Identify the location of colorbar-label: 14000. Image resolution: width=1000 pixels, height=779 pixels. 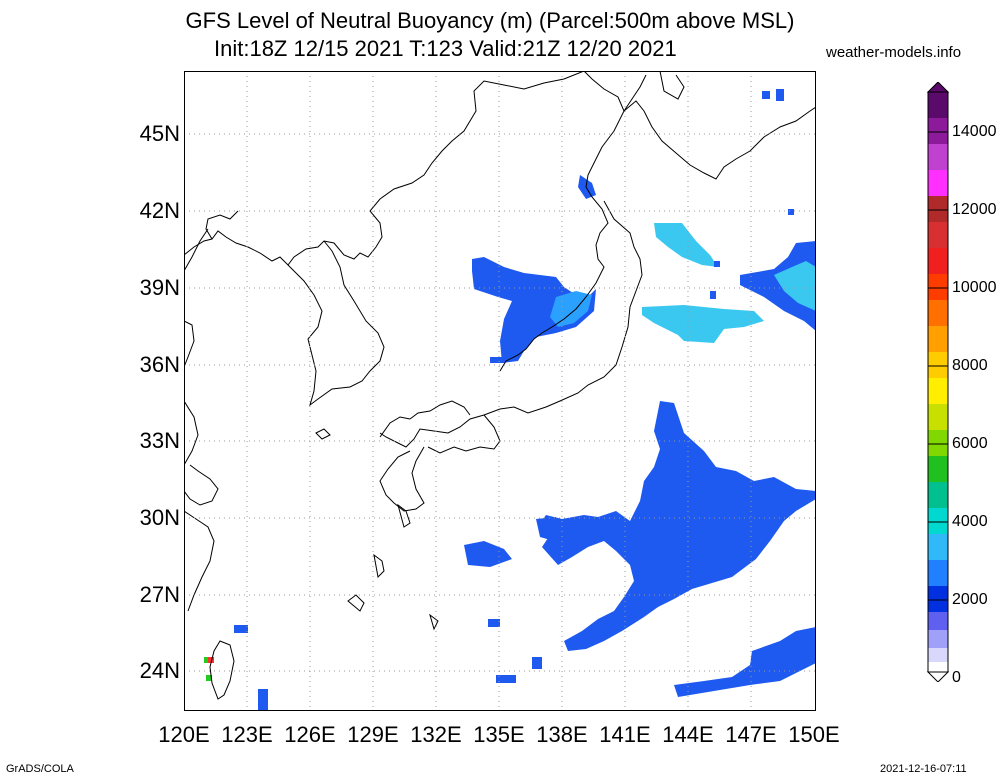
(974, 131).